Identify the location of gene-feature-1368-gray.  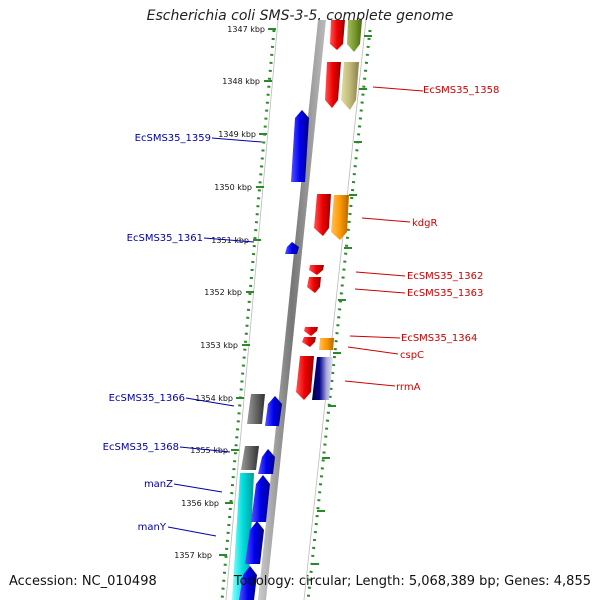
(250, 458).